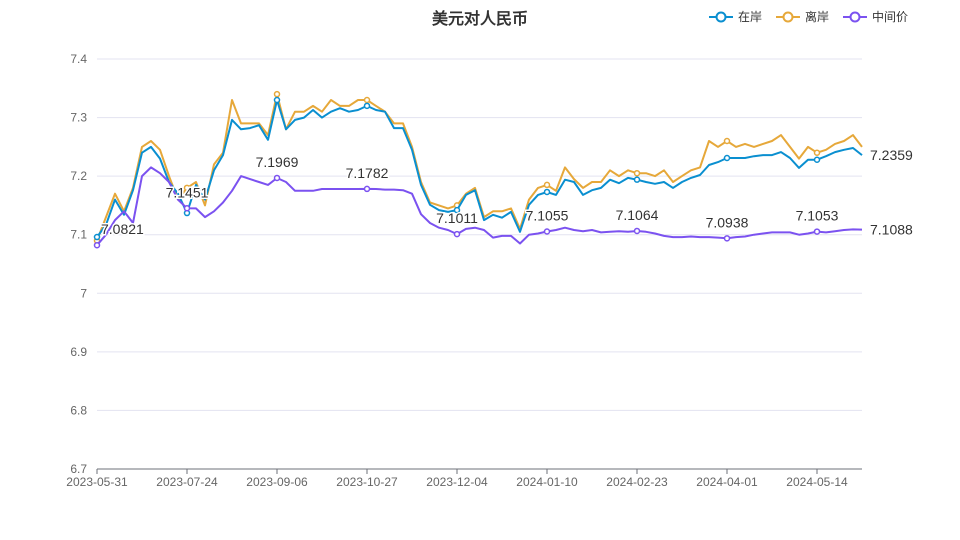  What do you see at coordinates (817, 216) in the screenshot?
I see `data-label: 7.1053` at bounding box center [817, 216].